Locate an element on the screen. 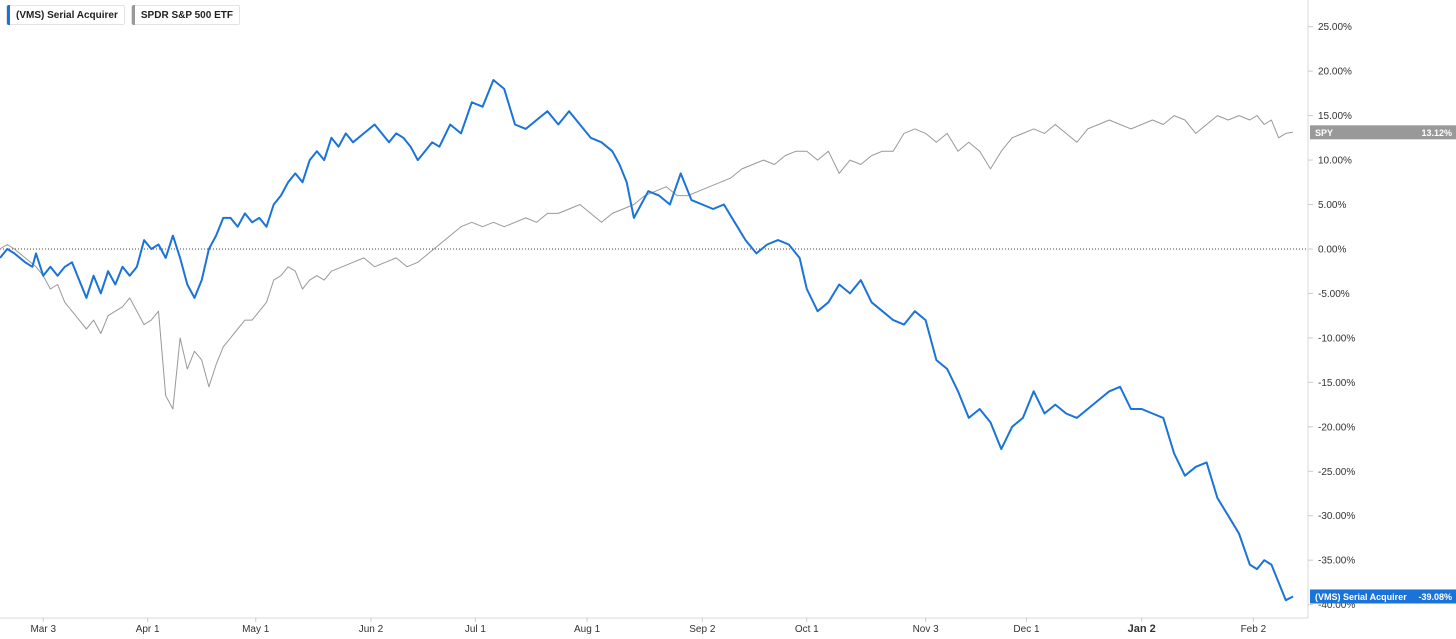 The width and height of the screenshot is (1456, 639). x-tick-label: Jun 2 is located at coordinates (371, 629).